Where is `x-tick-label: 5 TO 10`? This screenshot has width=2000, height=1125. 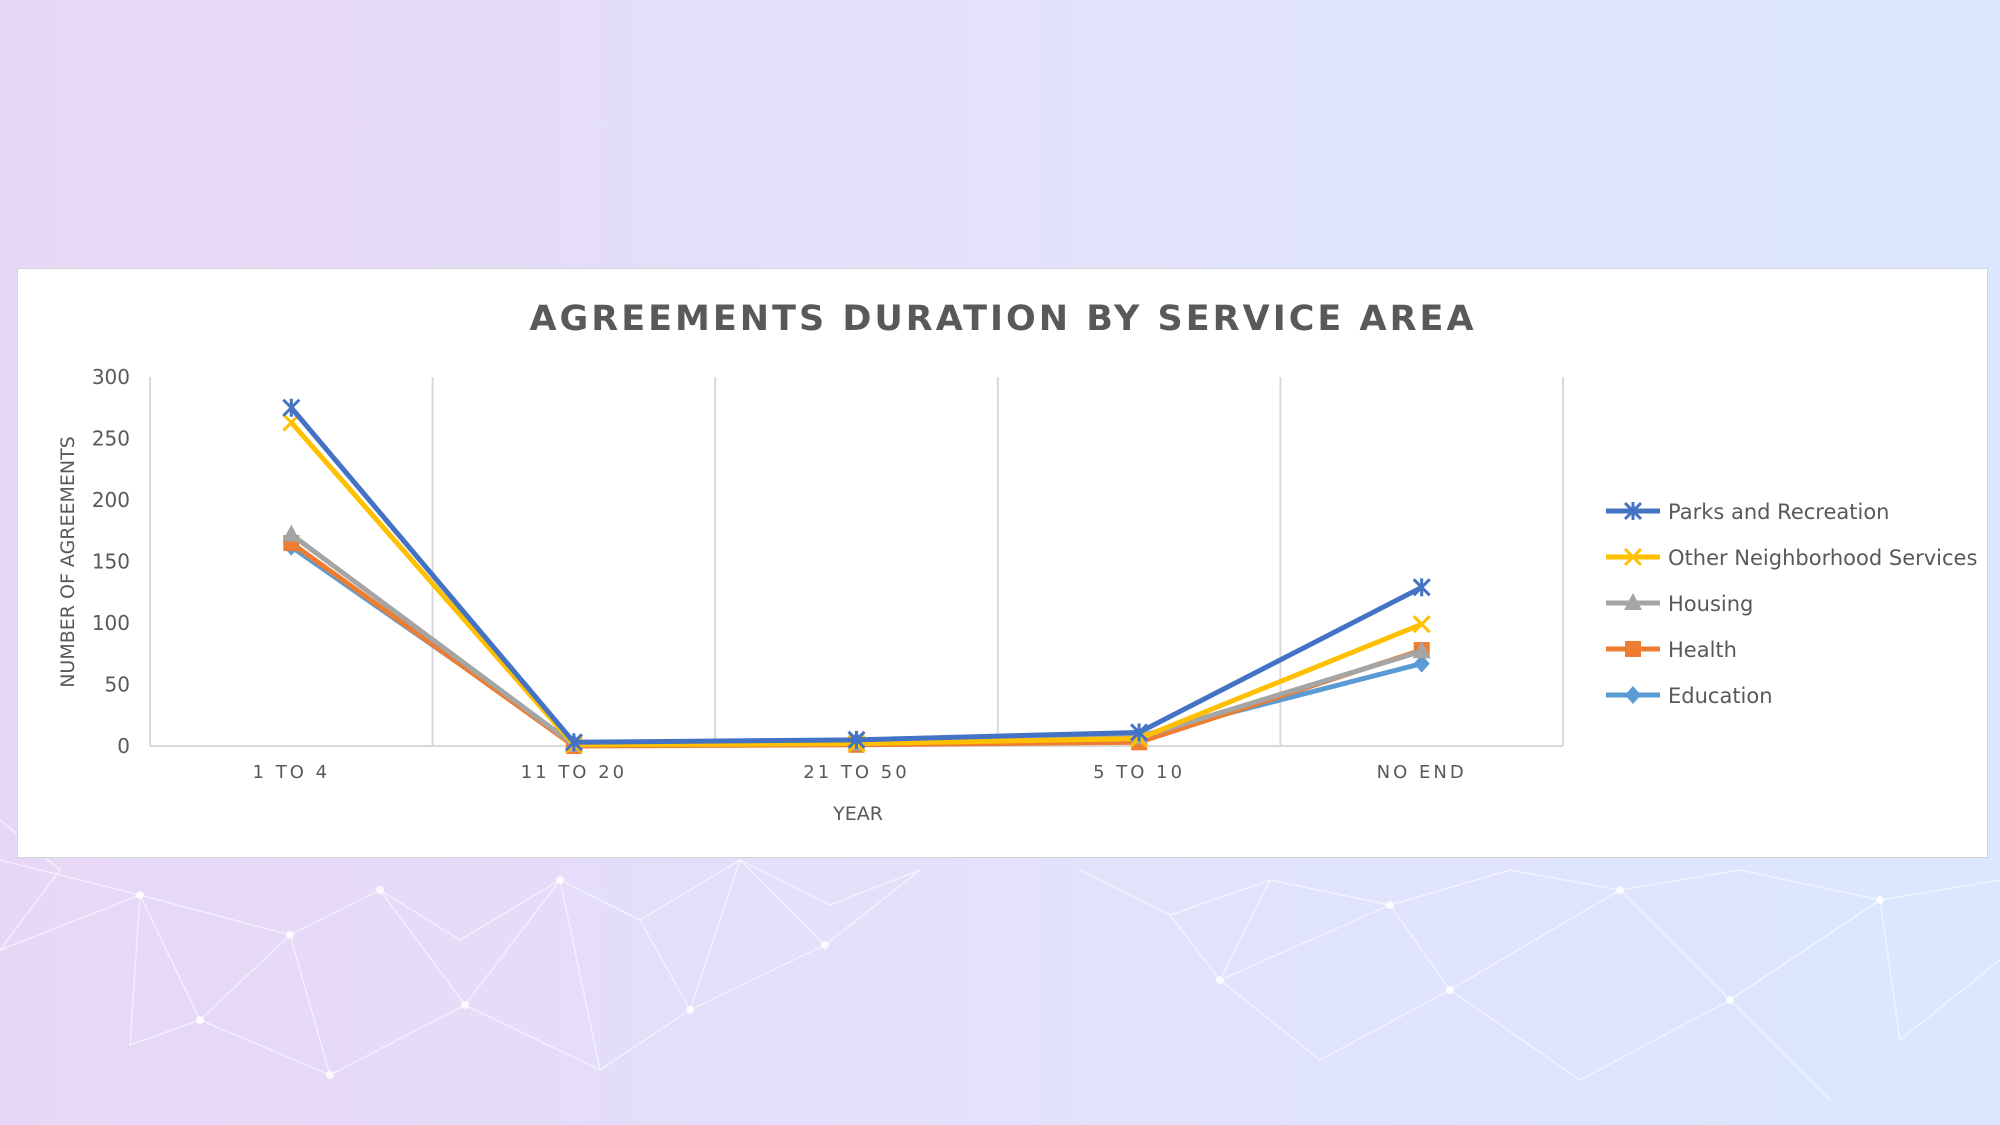
x-tick-label: 5 TO 10 is located at coordinates (1139, 772).